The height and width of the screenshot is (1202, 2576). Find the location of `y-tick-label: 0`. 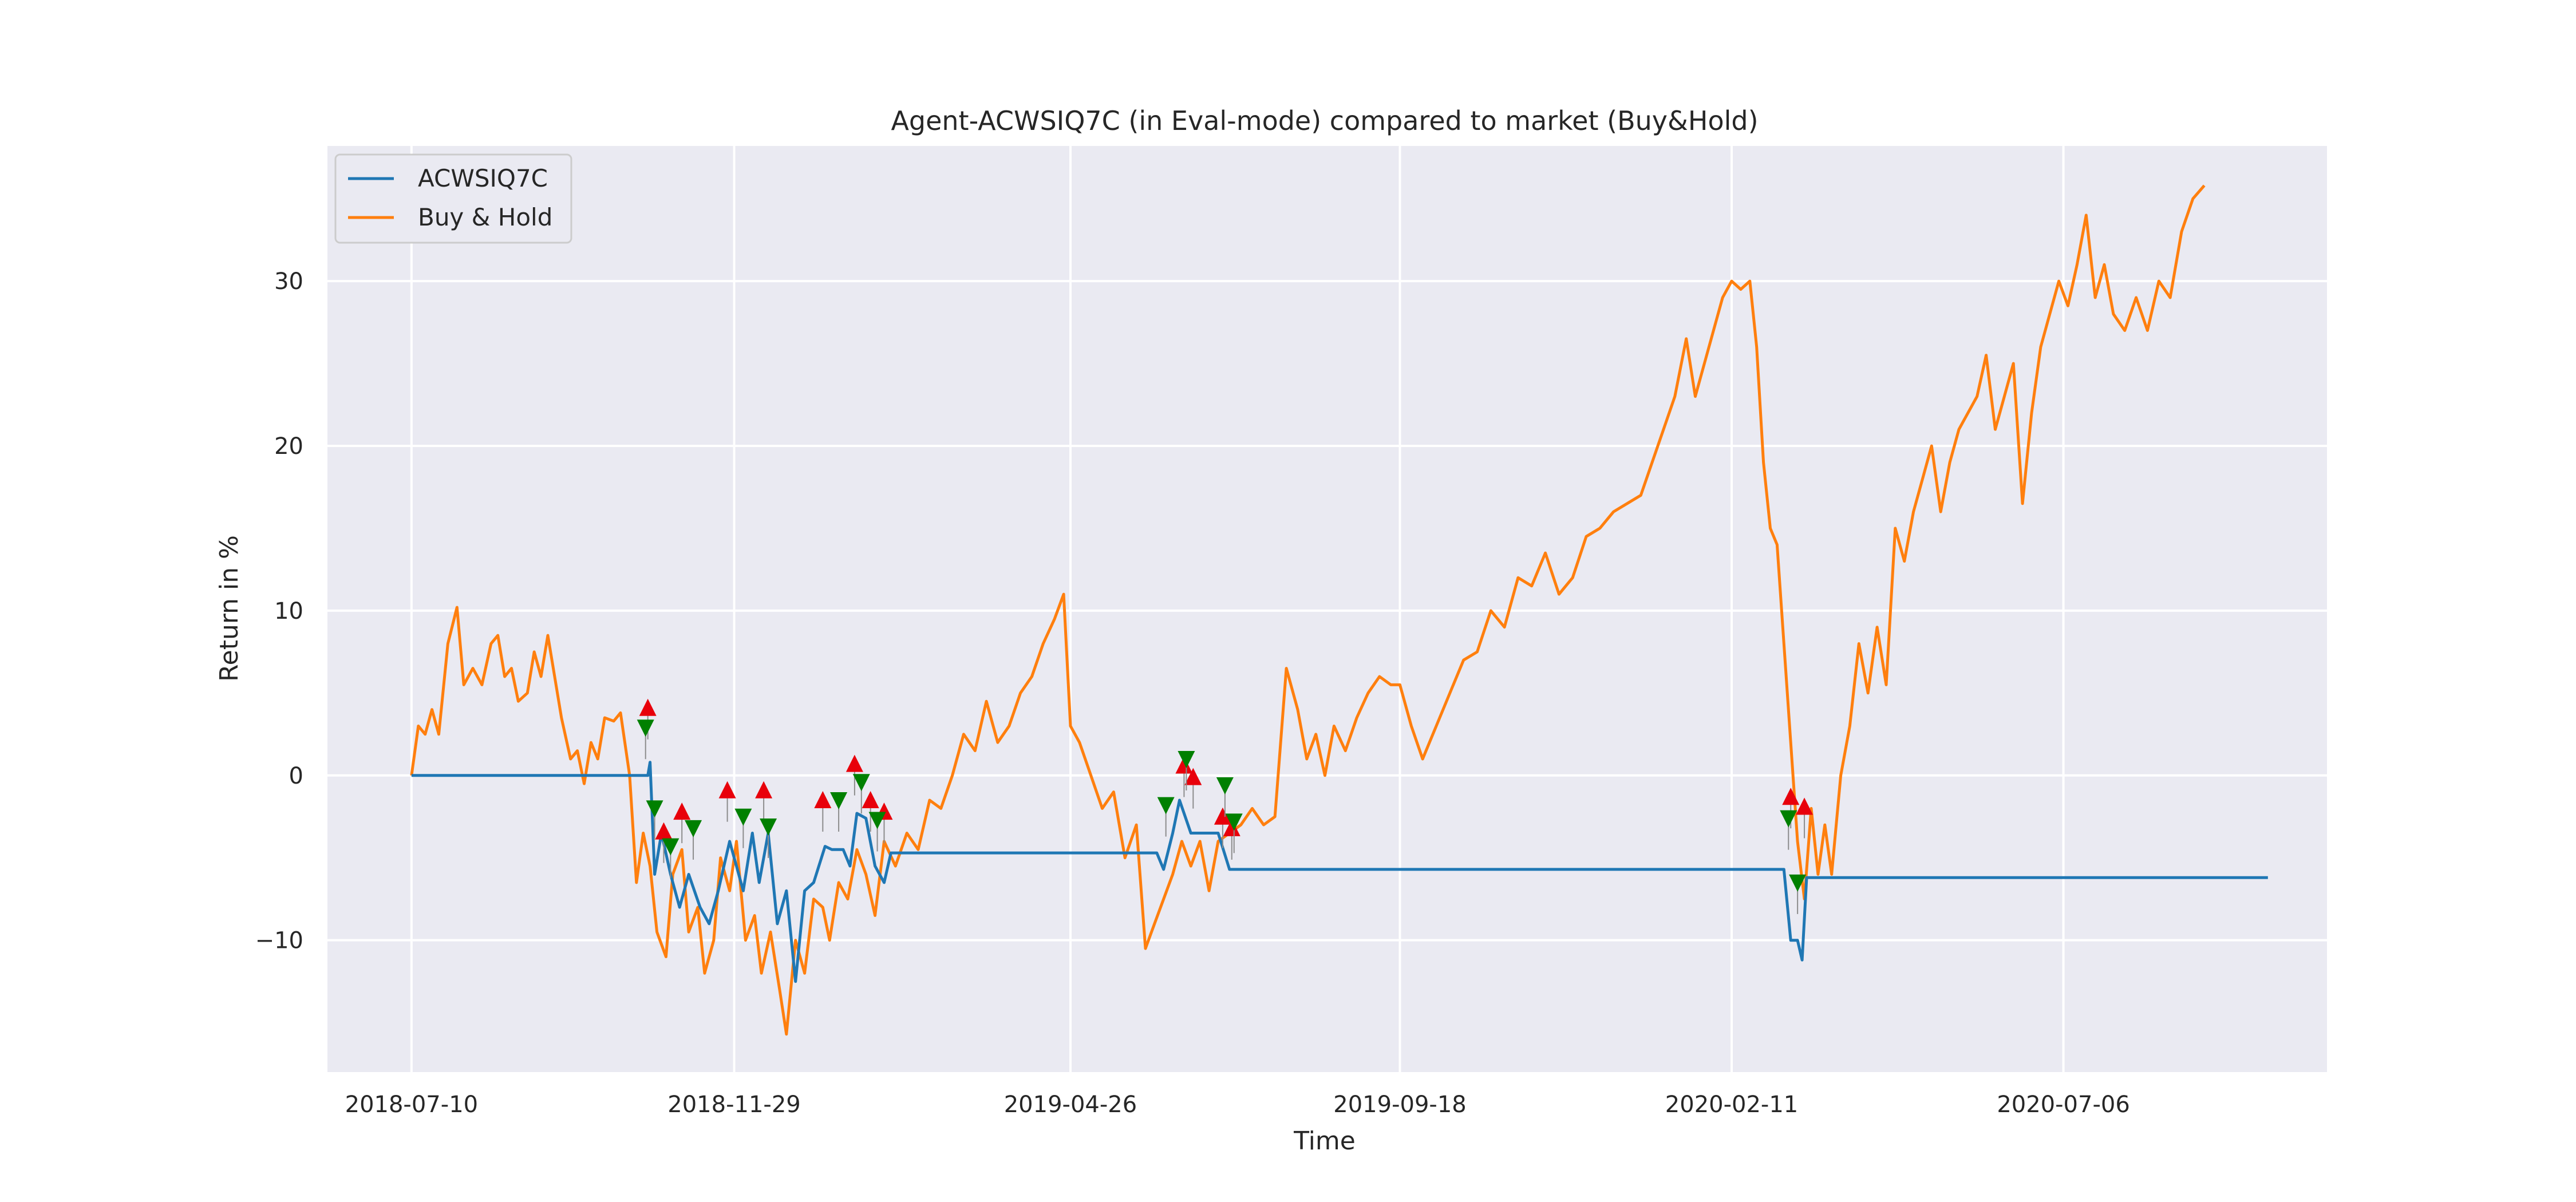

y-tick-label: 0 is located at coordinates (296, 776).